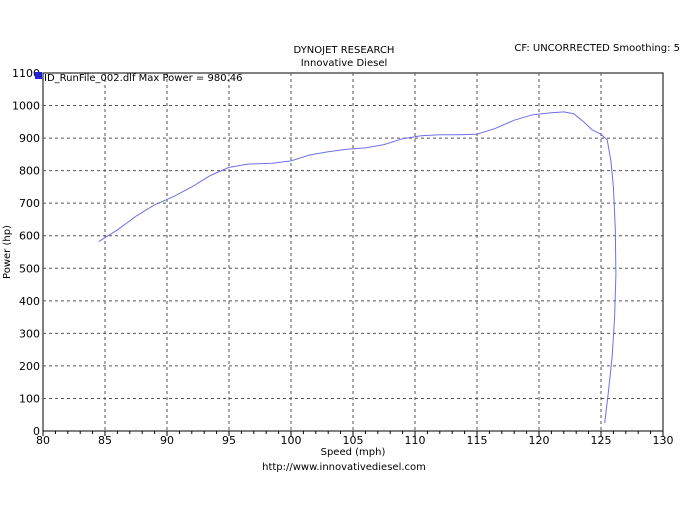 The height and width of the screenshot is (516, 688). I want to click on x-tick-label: 130, so click(663, 440).